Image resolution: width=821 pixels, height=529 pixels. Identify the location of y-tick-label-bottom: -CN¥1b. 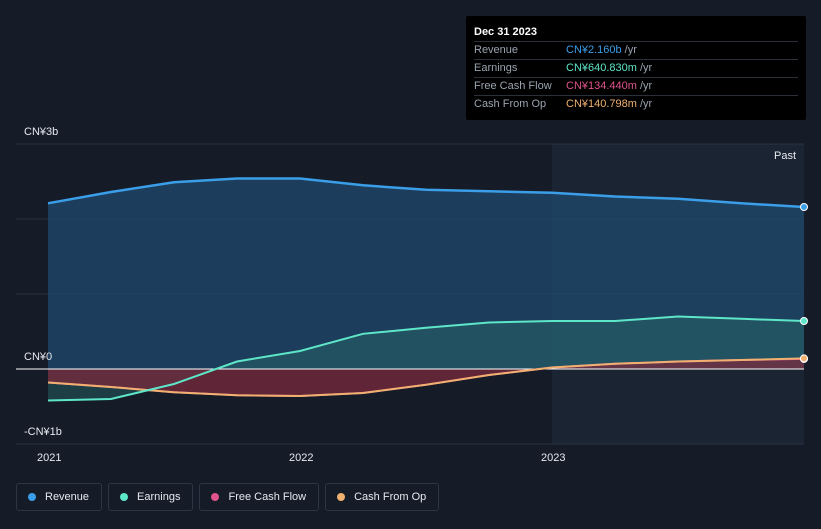
(43, 432).